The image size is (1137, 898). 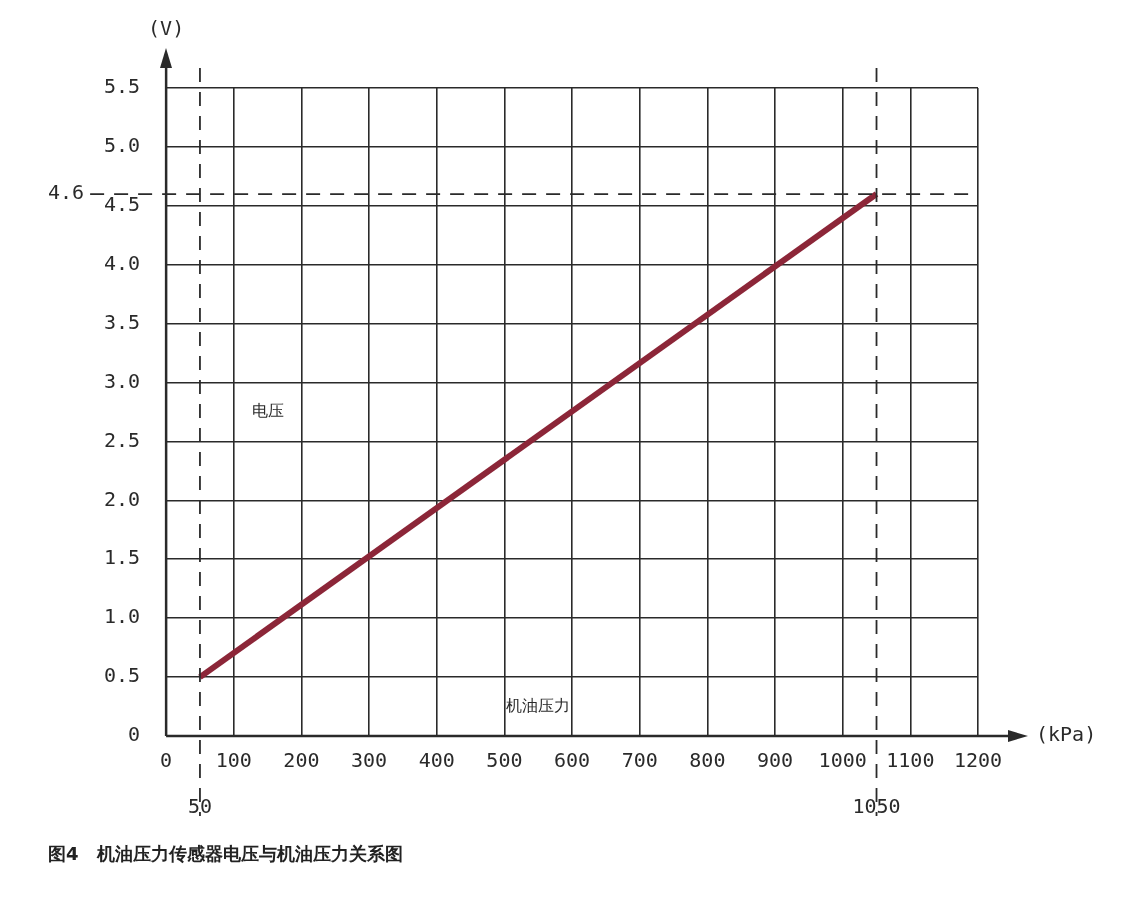 What do you see at coordinates (504, 760) in the screenshot?
I see `x-tick-label: 500` at bounding box center [504, 760].